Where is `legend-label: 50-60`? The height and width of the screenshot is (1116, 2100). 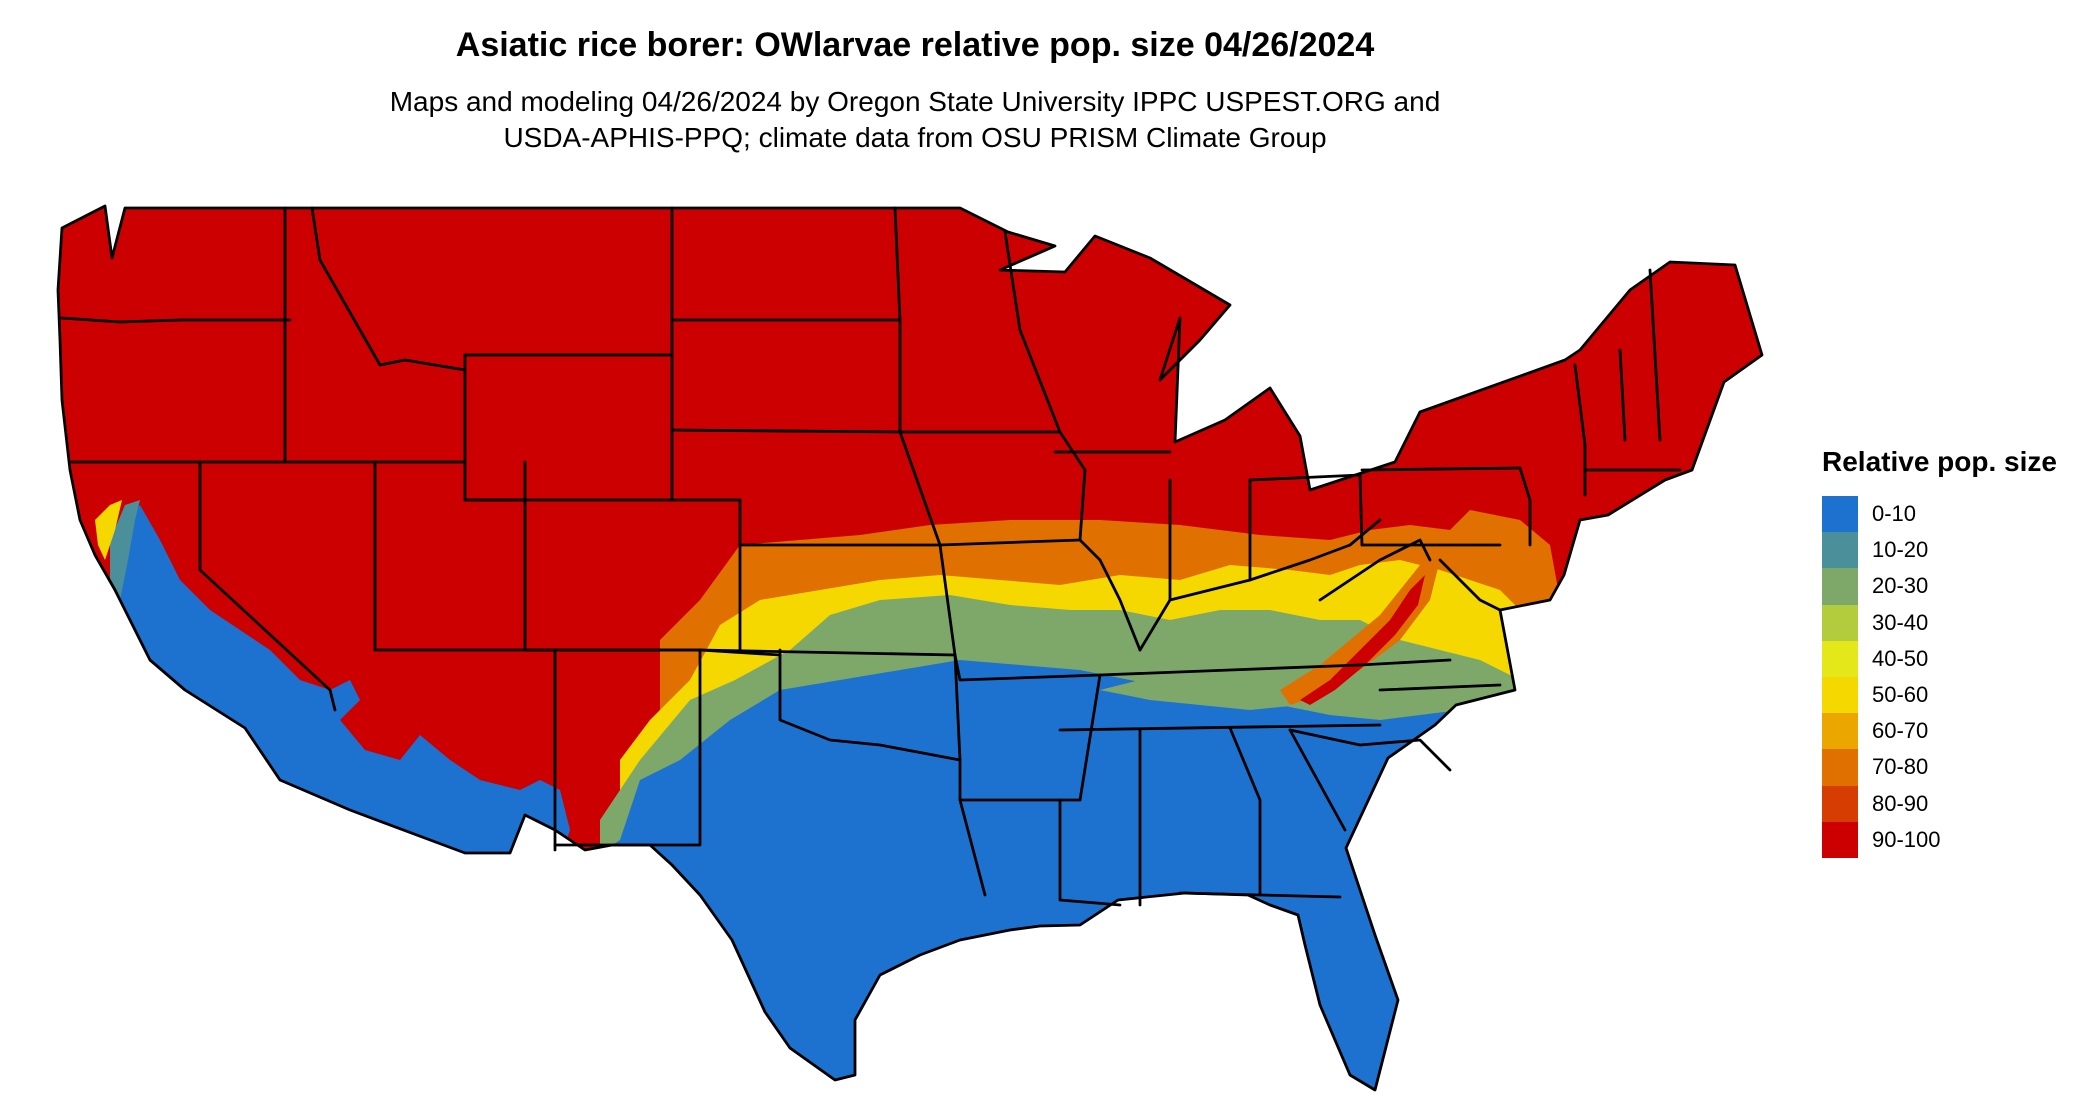
legend-label: 50-60 is located at coordinates (1900, 695).